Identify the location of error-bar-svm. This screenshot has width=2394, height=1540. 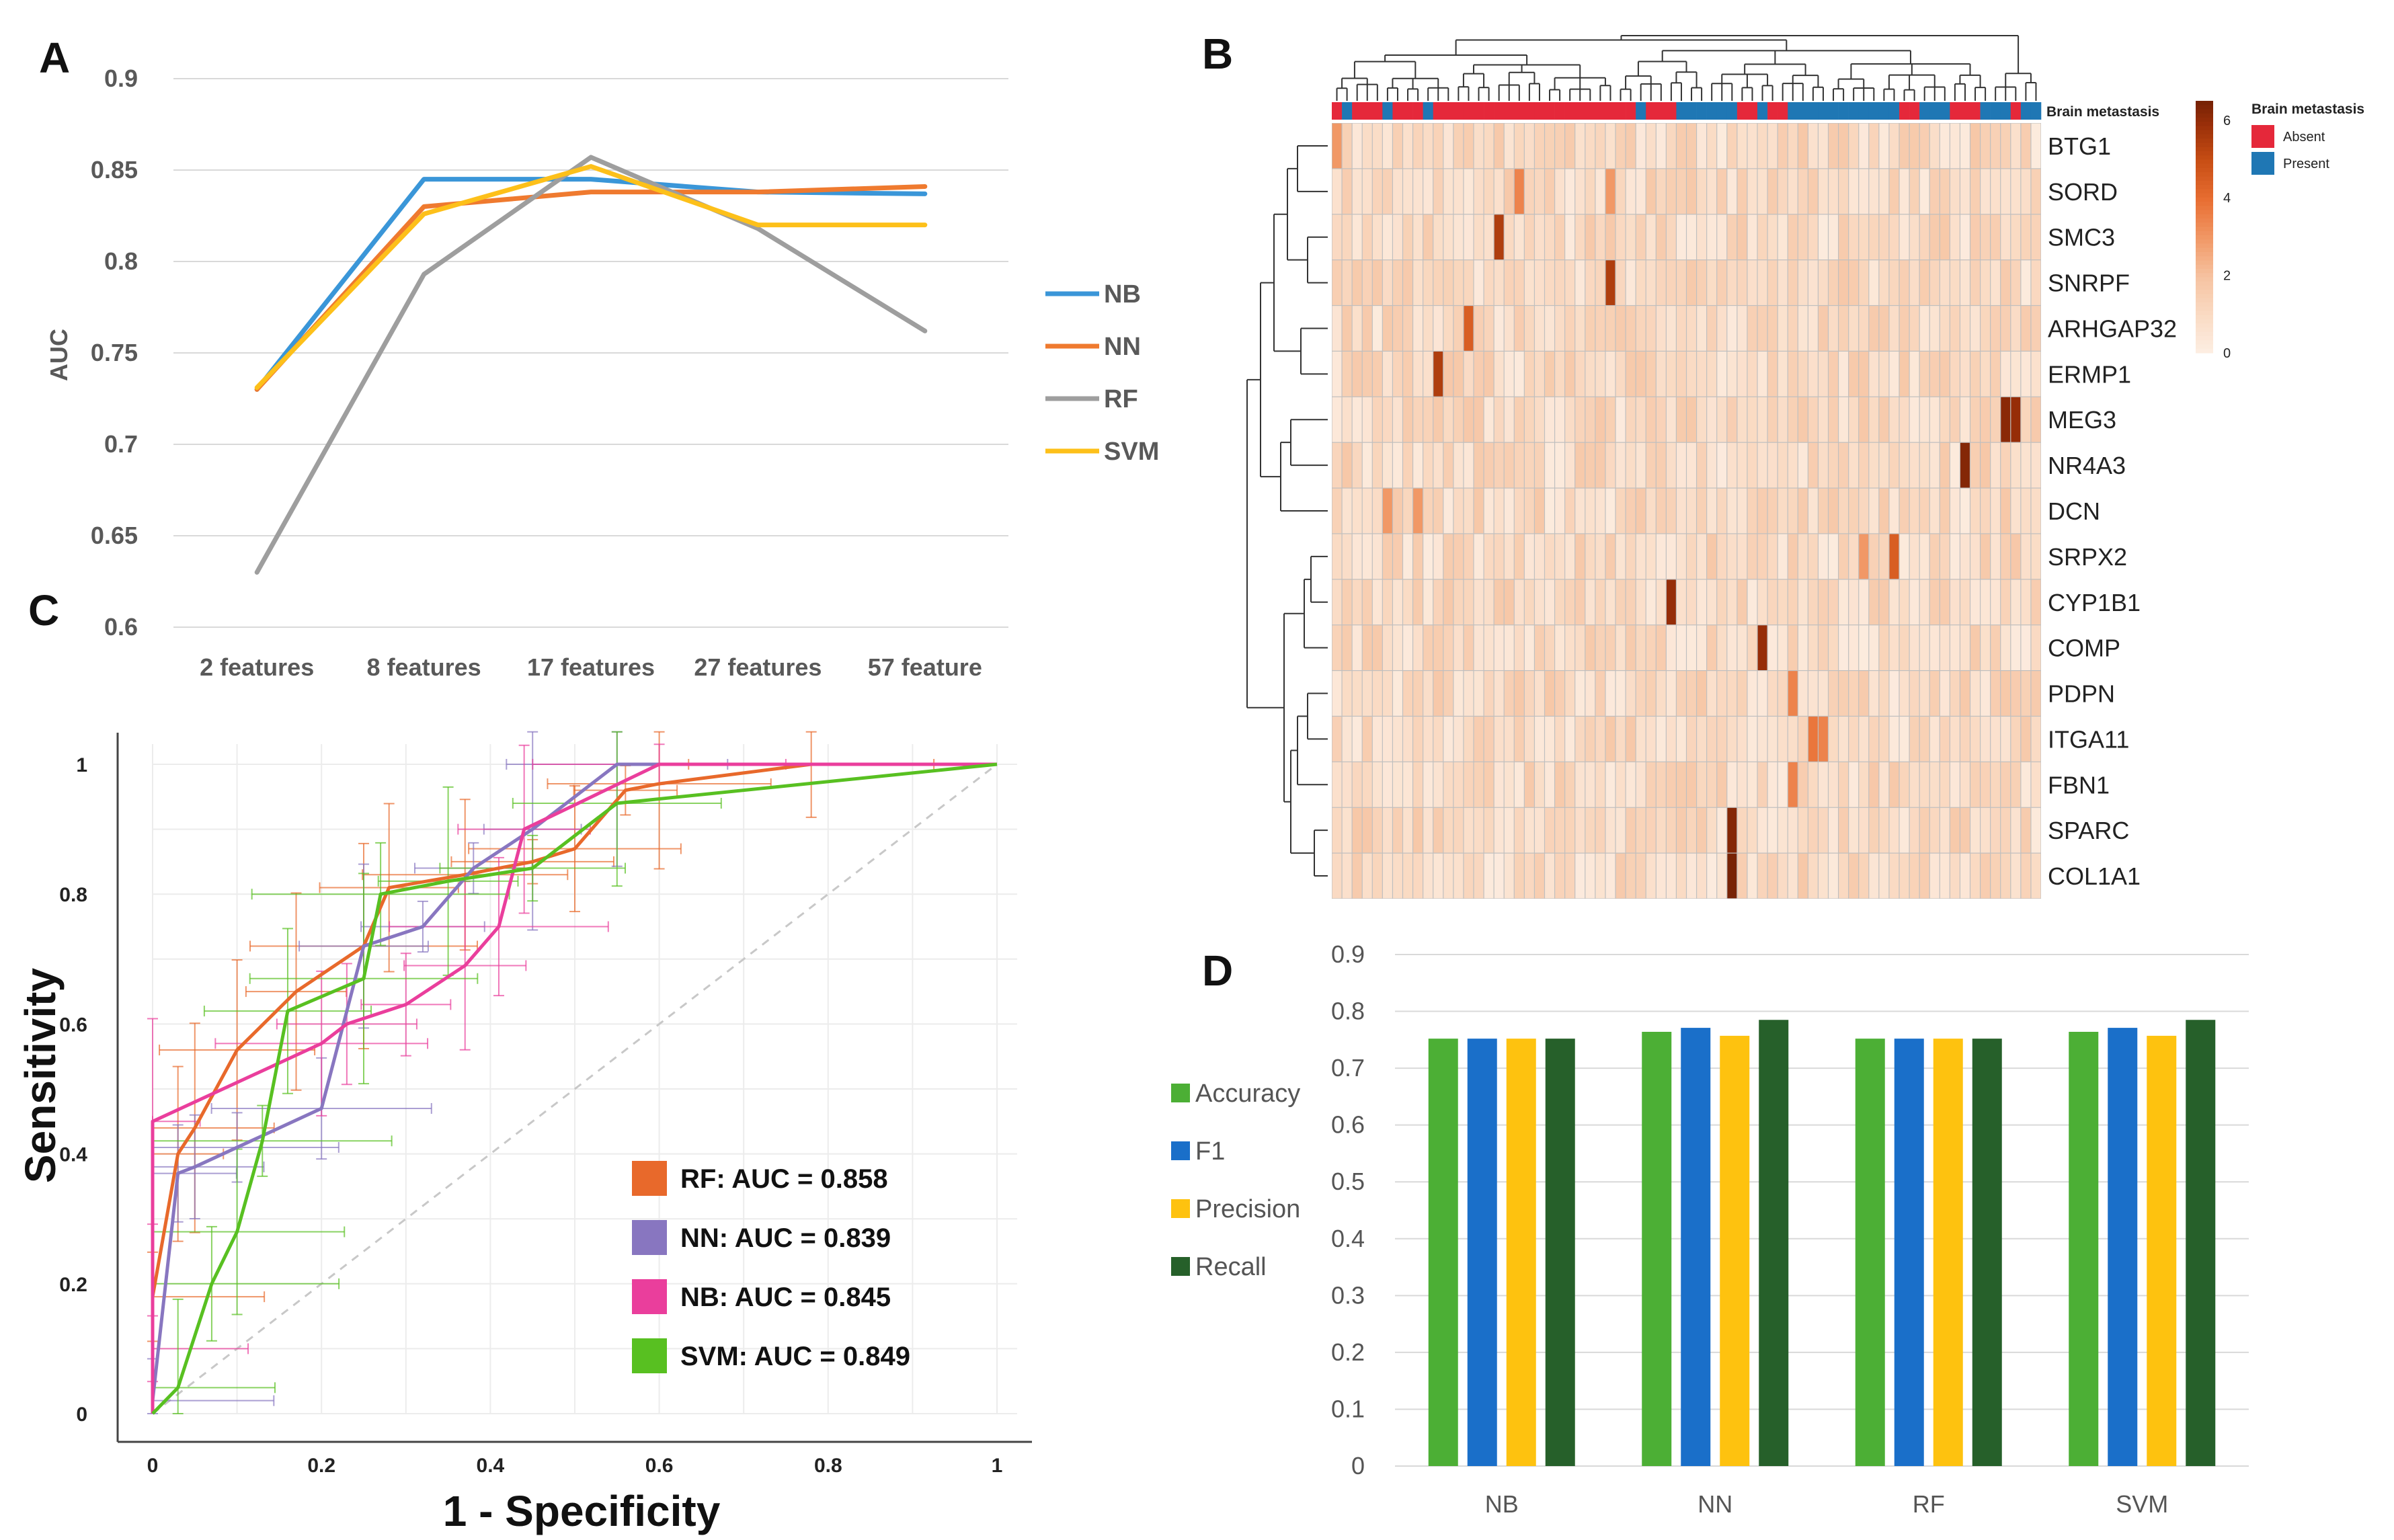
(246, 1284).